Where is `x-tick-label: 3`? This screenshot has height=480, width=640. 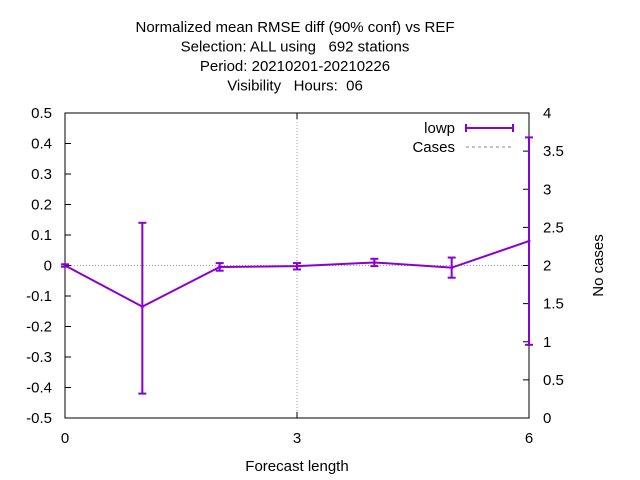
x-tick-label: 3 is located at coordinates (297, 438).